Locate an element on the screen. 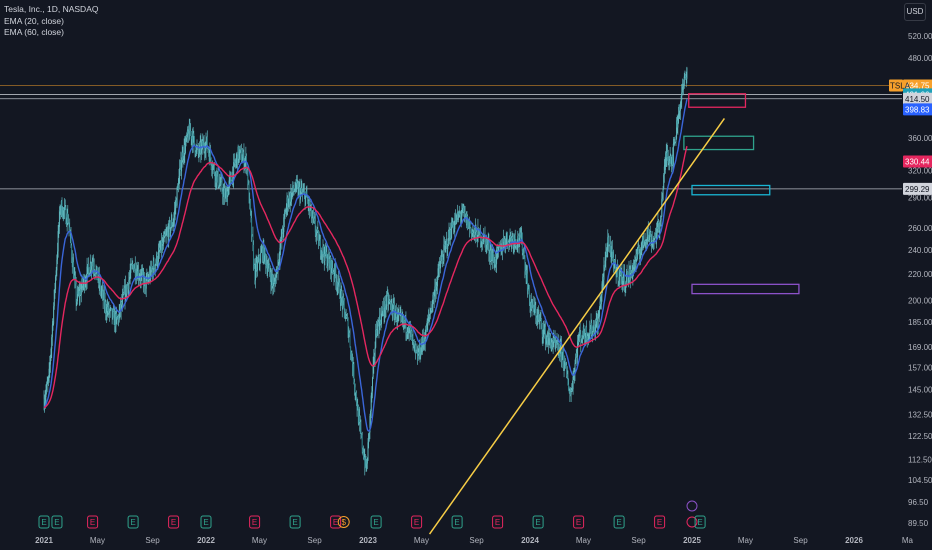  event-marker-label: E is located at coordinates (375, 522).